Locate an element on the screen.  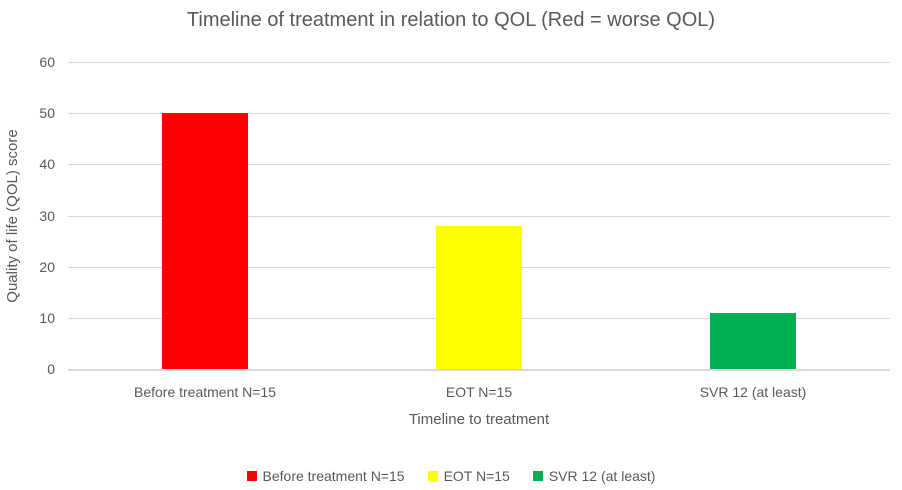
y-tick-label: 50 is located at coordinates (47, 113).